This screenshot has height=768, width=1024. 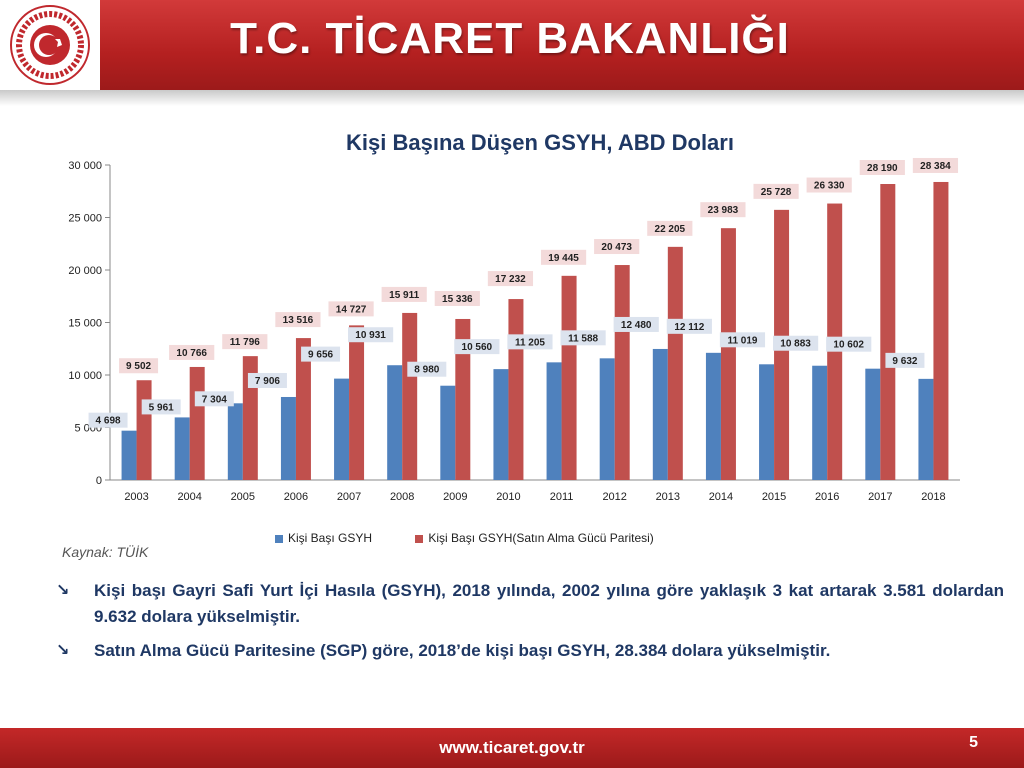 I want to click on data-label: 7 906, so click(x=267, y=381).